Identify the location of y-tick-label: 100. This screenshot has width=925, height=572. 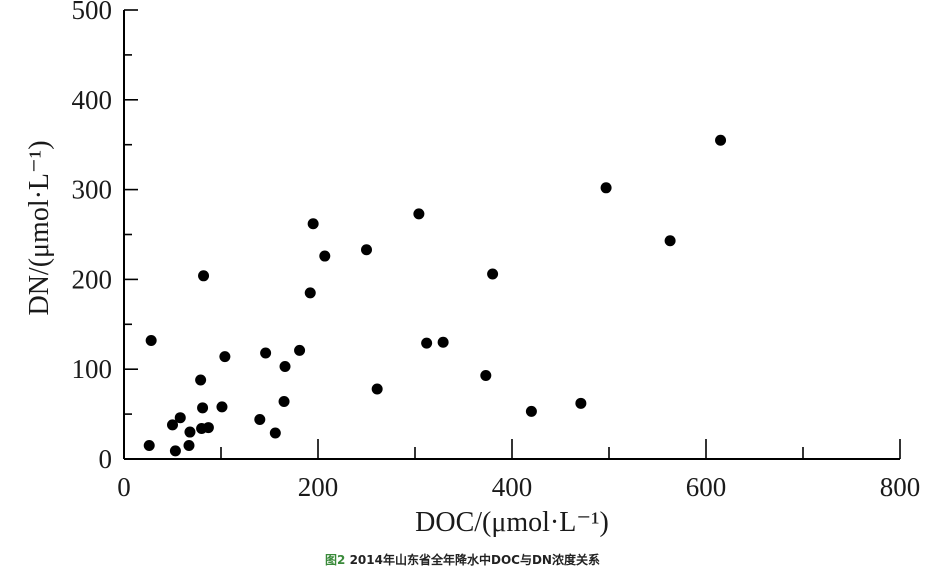
(92, 369).